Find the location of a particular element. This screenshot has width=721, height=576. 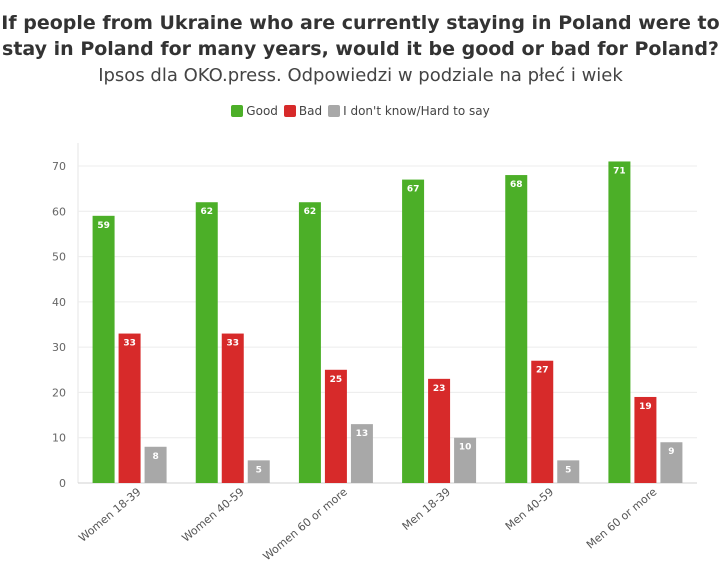

data-label: 25 is located at coordinates (336, 380).